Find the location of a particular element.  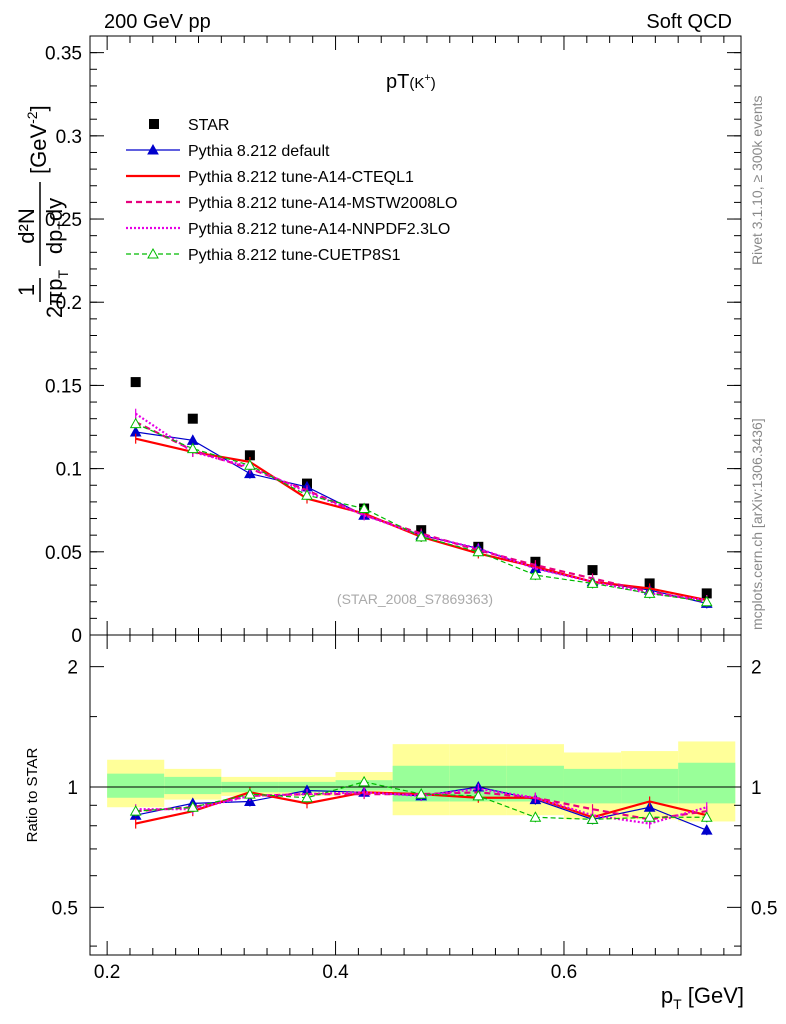

legend-marker-default is located at coordinates (153, 149).